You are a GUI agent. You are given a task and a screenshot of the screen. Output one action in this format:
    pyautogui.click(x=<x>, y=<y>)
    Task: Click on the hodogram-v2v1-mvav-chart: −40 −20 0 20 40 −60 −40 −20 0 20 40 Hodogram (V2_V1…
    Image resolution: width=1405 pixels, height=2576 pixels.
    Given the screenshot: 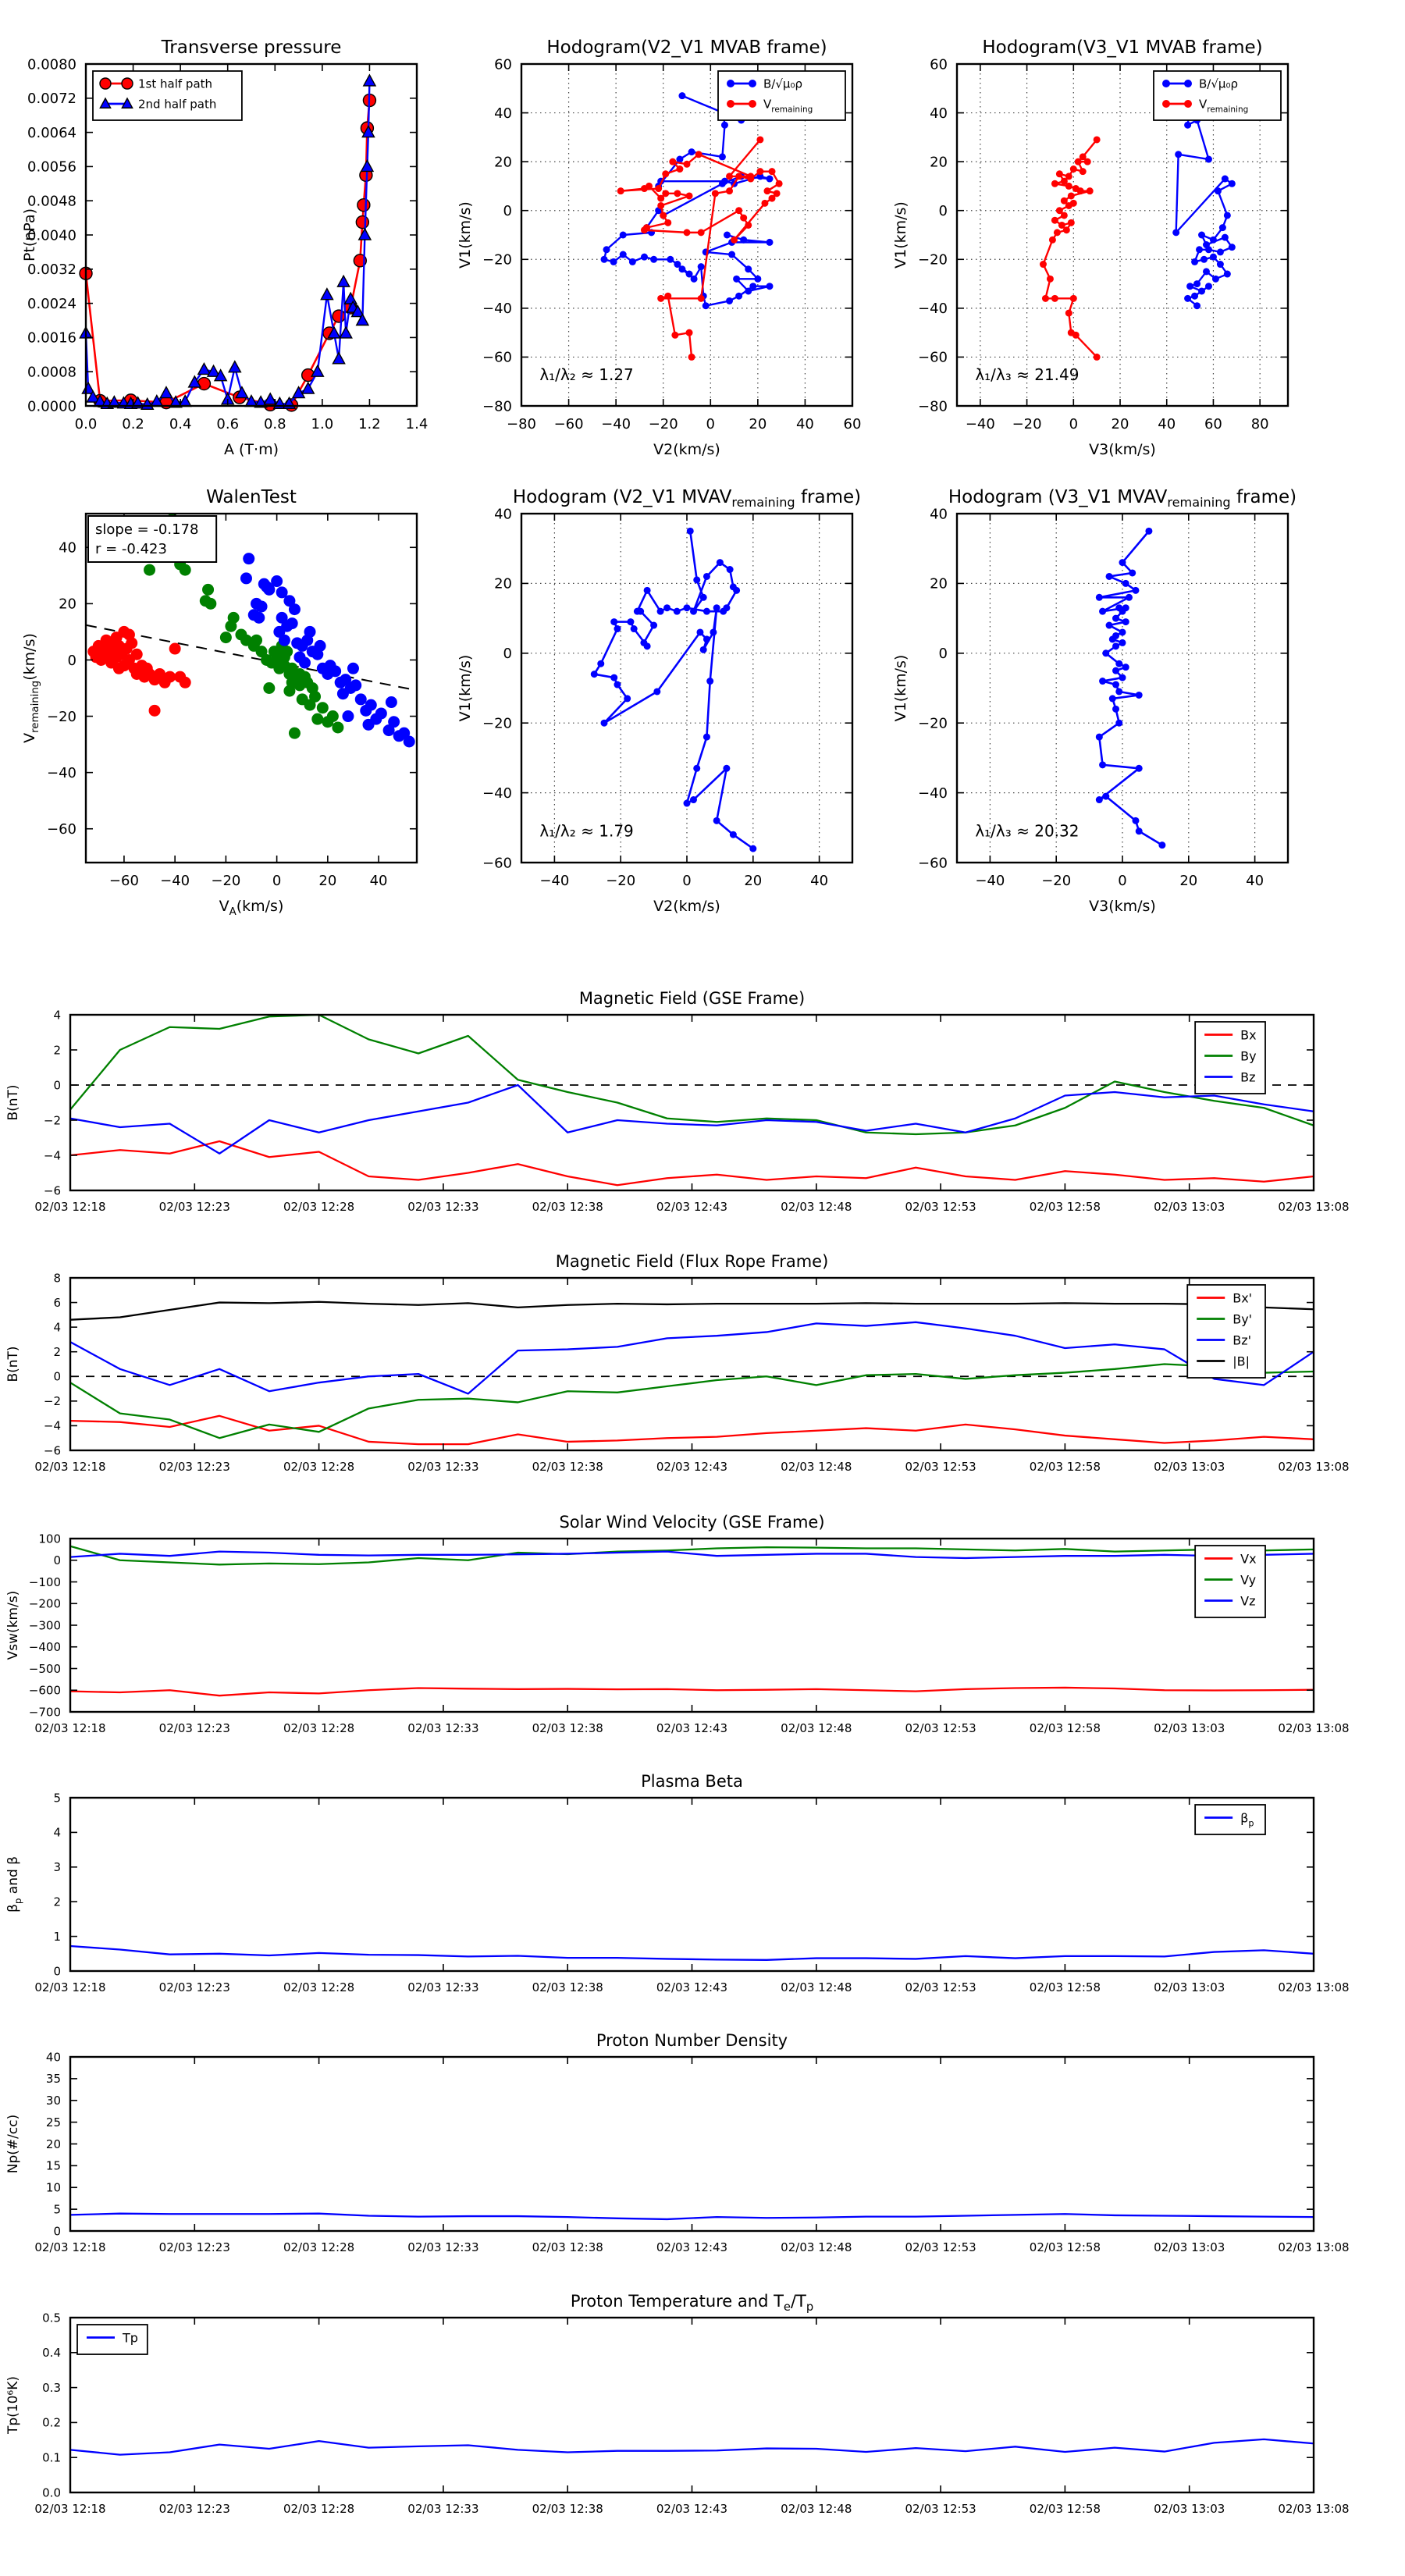 What is the action you would take?
    pyautogui.click(x=659, y=701)
    